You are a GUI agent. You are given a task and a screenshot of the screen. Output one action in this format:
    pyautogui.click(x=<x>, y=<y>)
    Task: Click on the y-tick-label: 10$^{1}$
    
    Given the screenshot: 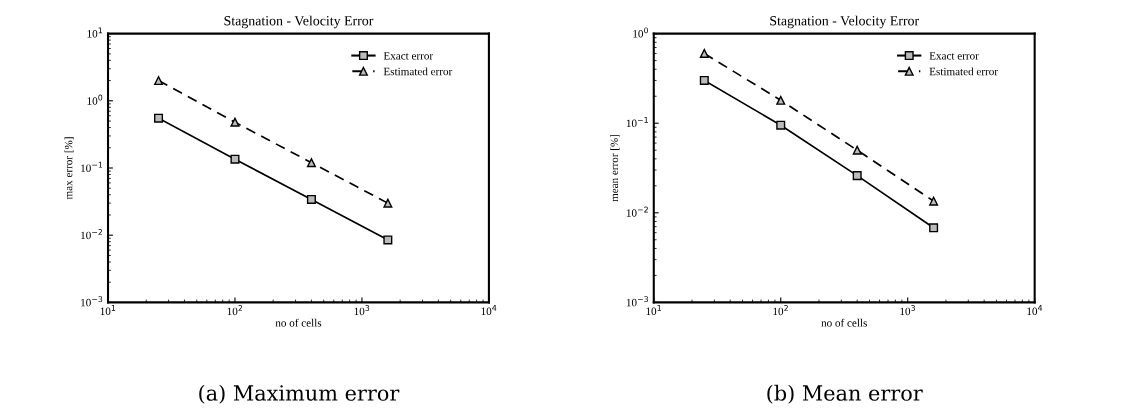 What is the action you would take?
    pyautogui.click(x=95, y=32)
    